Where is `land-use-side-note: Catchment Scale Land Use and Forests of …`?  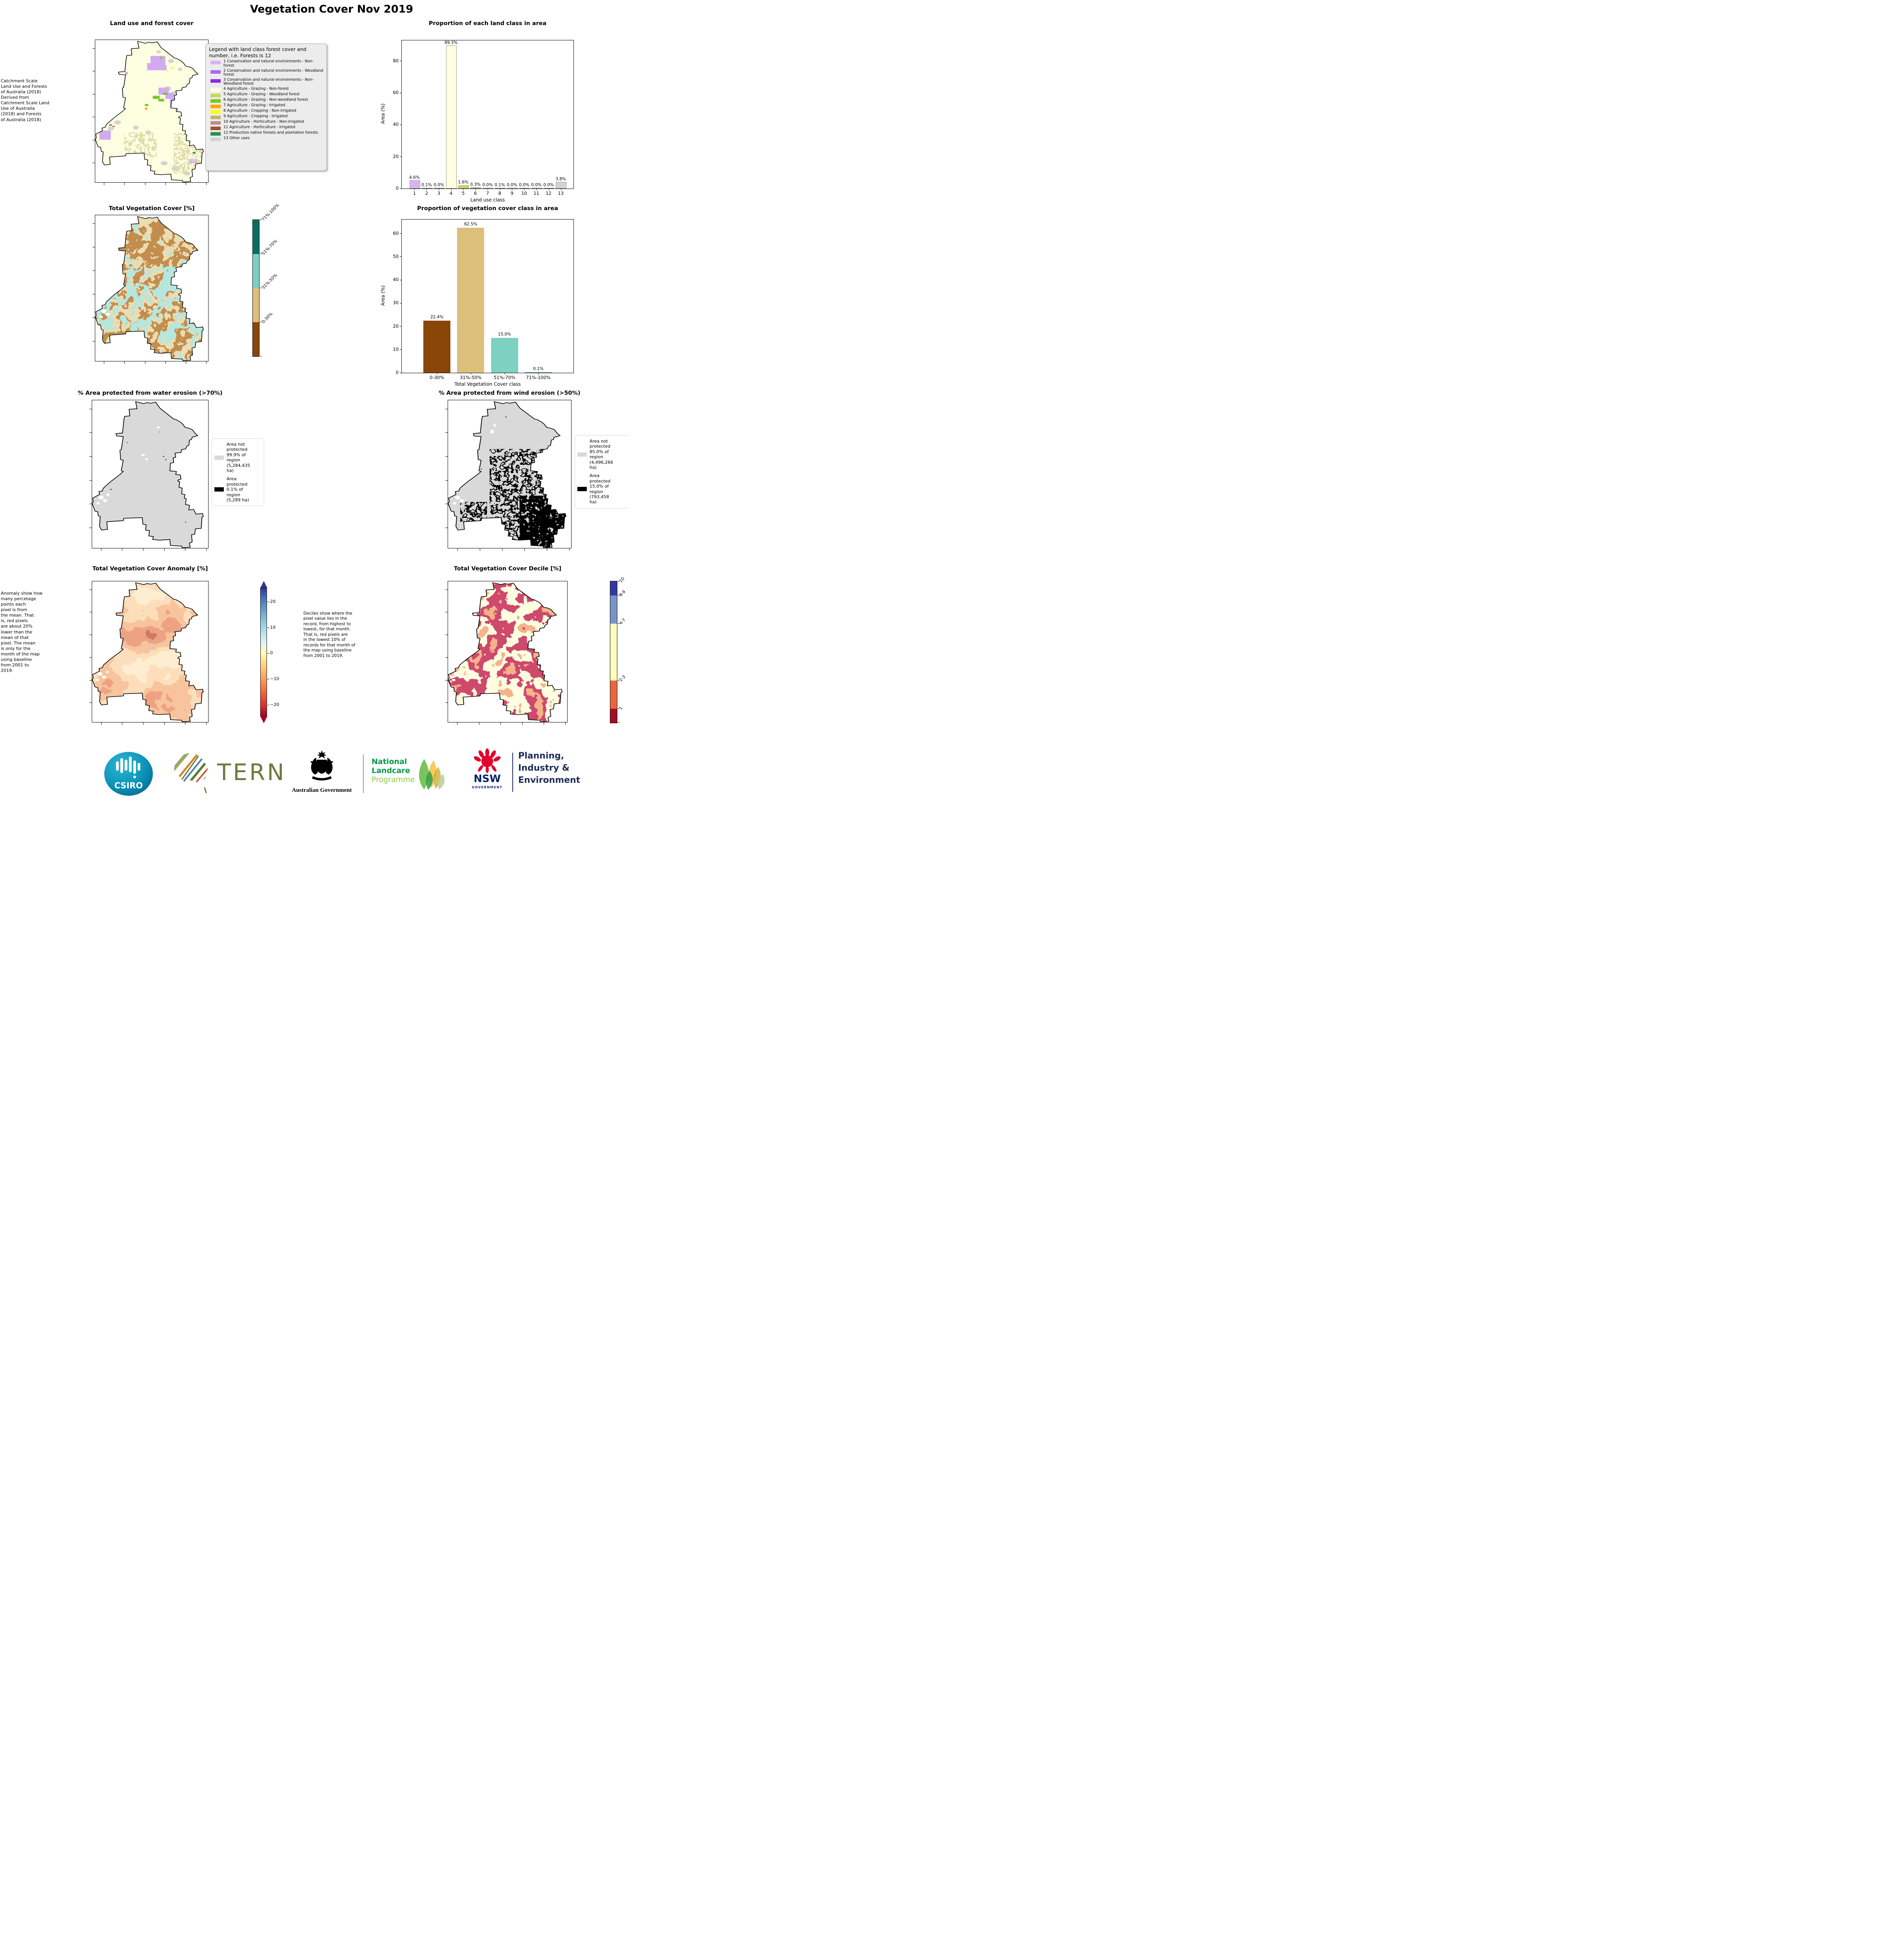 land-use-side-note: Catchment Scale Land Use and Forests of … is located at coordinates (25, 100).